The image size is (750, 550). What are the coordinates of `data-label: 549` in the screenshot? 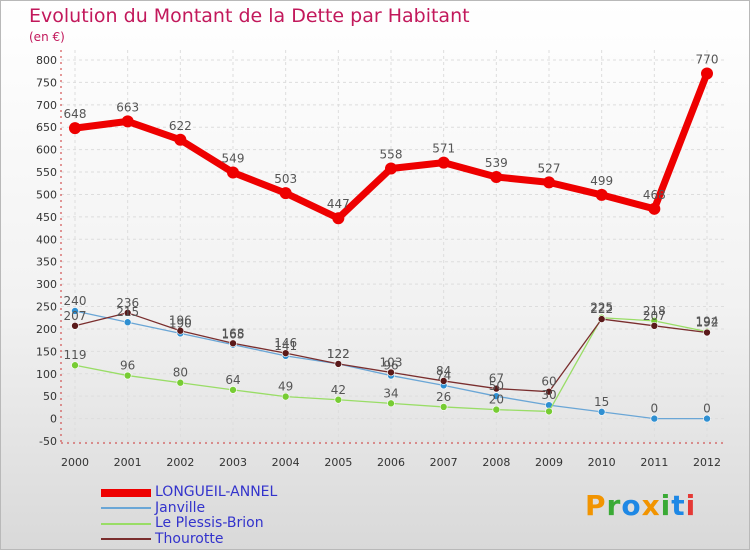 It's located at (233, 159).